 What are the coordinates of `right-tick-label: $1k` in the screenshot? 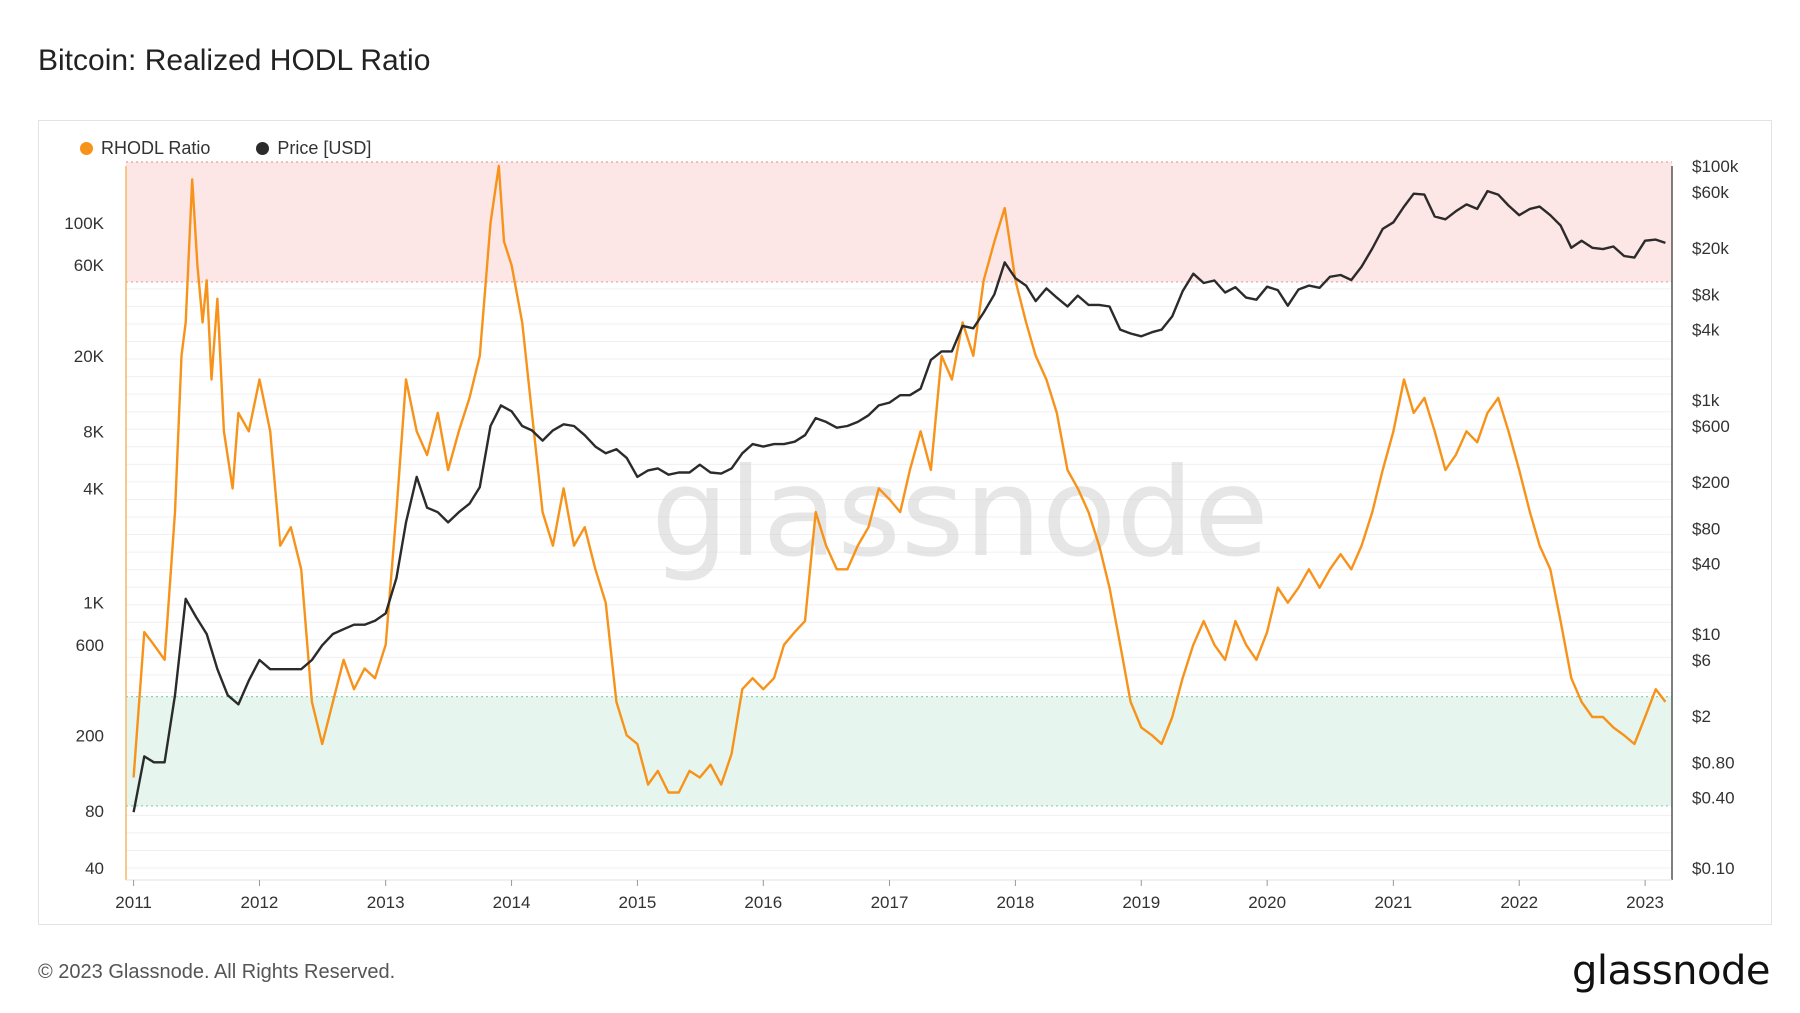 It's located at (1706, 400).